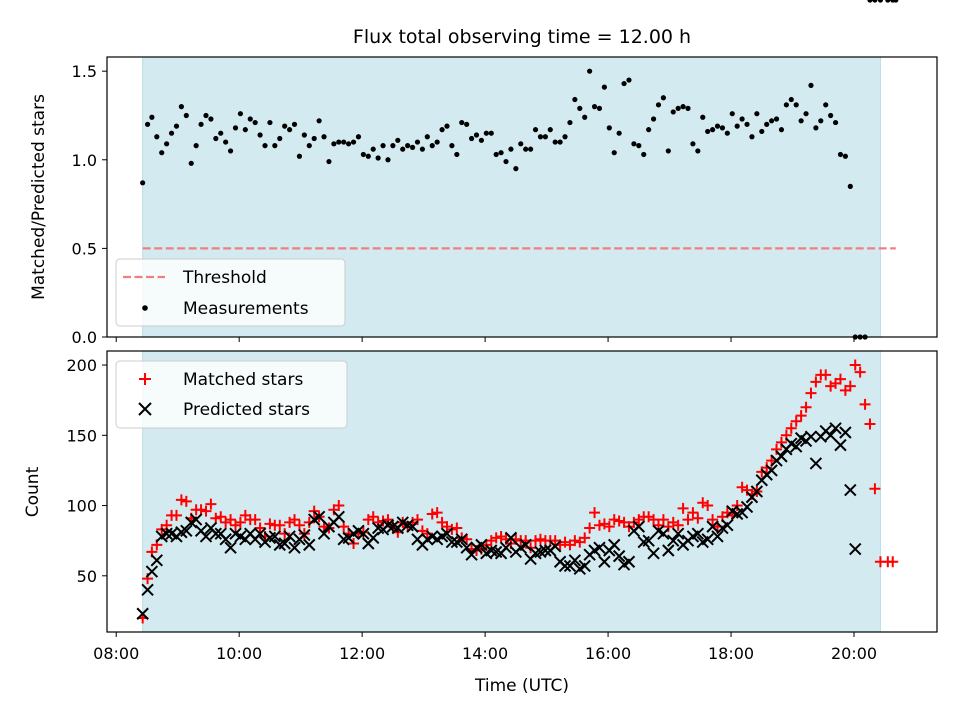 This screenshot has height=720, width=960. What do you see at coordinates (243, 380) in the screenshot?
I see `matched-stars-legend-label: Matched stars` at bounding box center [243, 380].